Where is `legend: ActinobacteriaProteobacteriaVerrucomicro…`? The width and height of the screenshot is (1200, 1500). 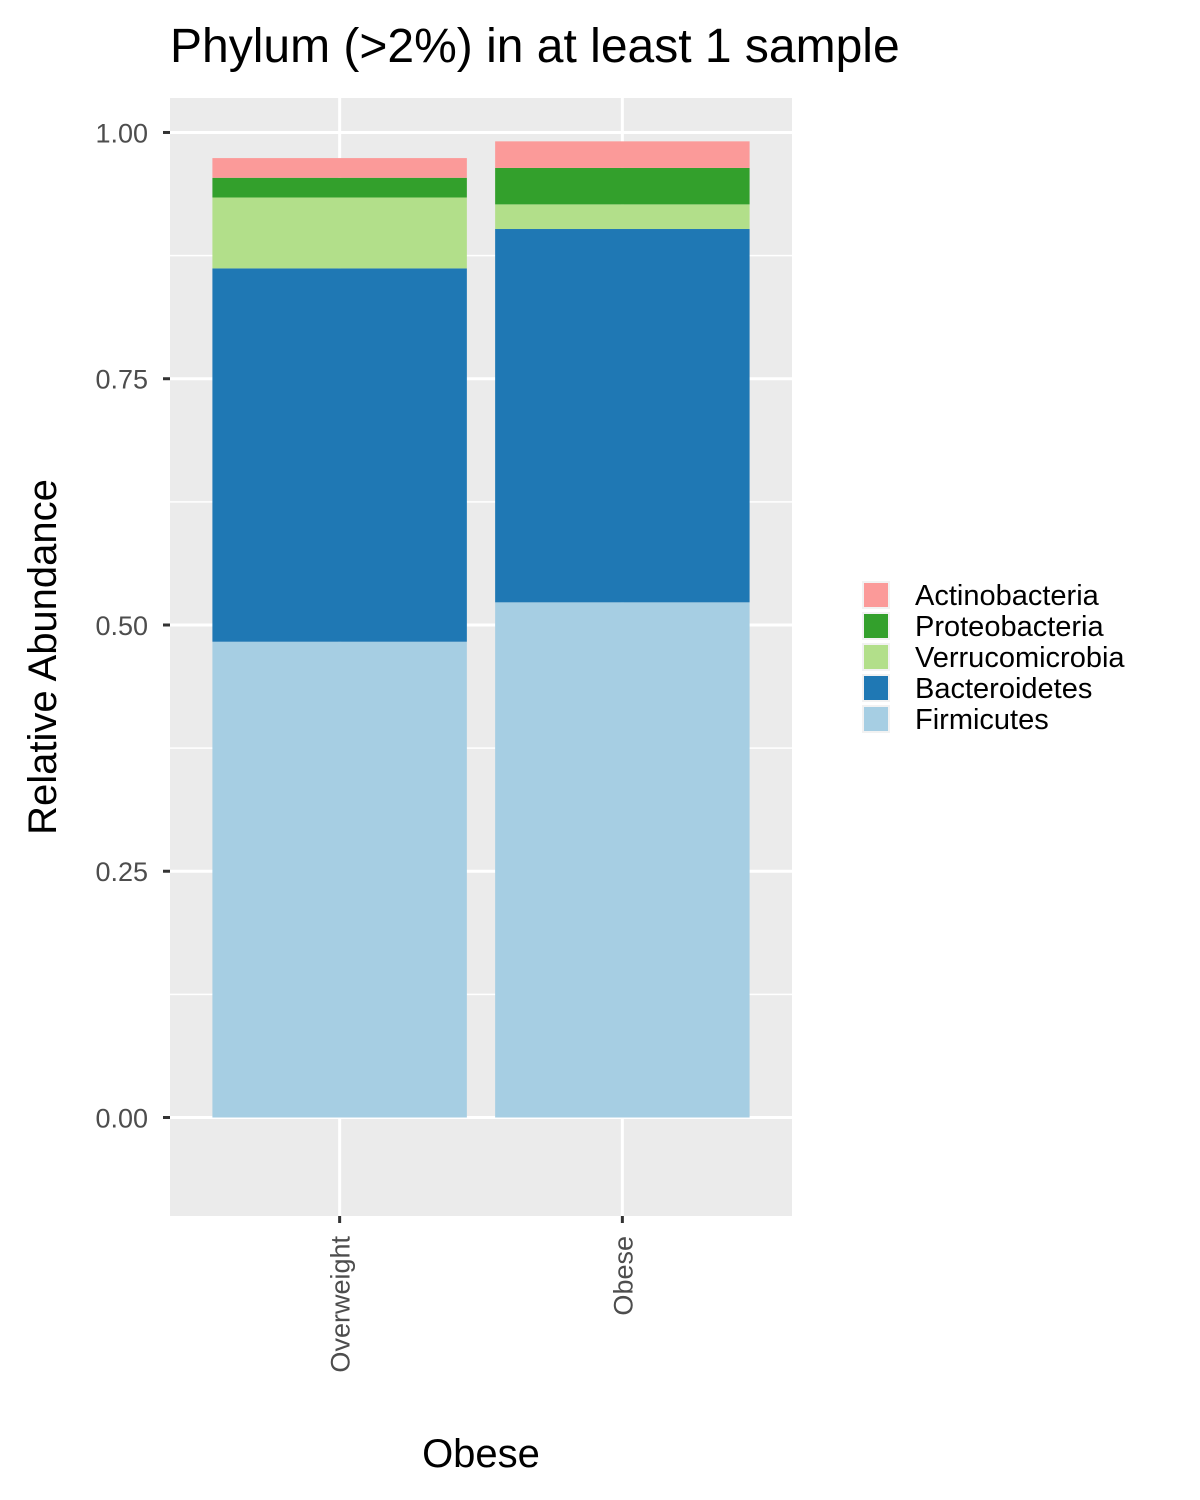
legend: ActinobacteriaProteobacteriaVerrucomicro… is located at coordinates (993, 658).